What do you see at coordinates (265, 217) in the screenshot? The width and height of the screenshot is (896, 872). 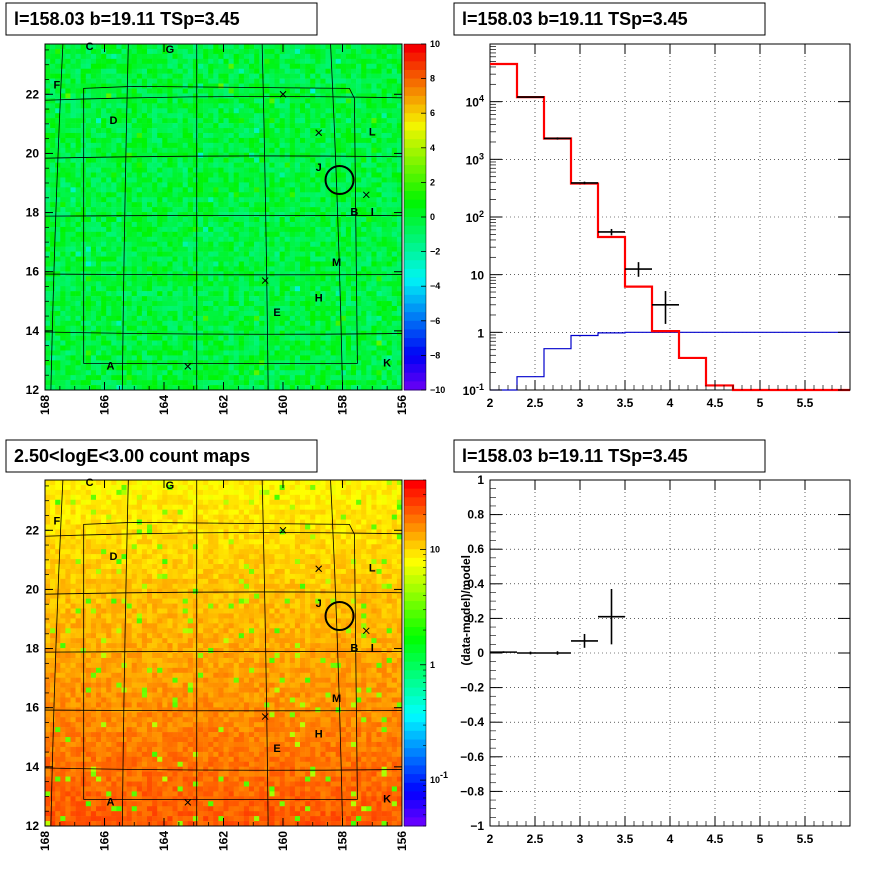 I see `meridian-line` at bounding box center [265, 217].